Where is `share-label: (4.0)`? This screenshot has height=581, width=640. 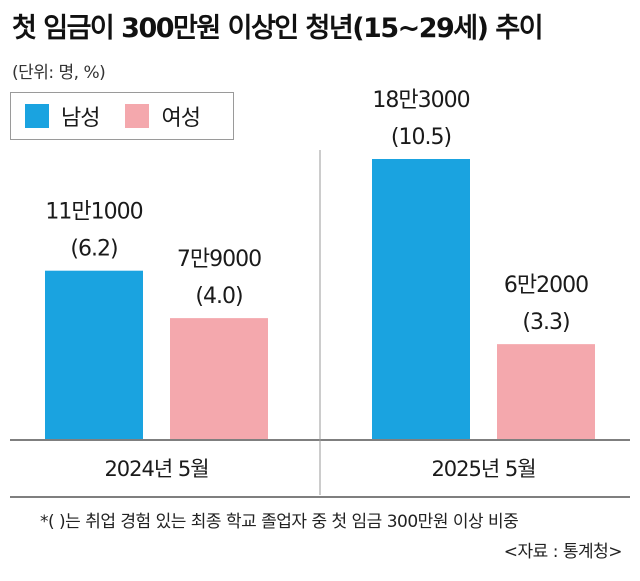 share-label: (4.0) is located at coordinates (218, 296).